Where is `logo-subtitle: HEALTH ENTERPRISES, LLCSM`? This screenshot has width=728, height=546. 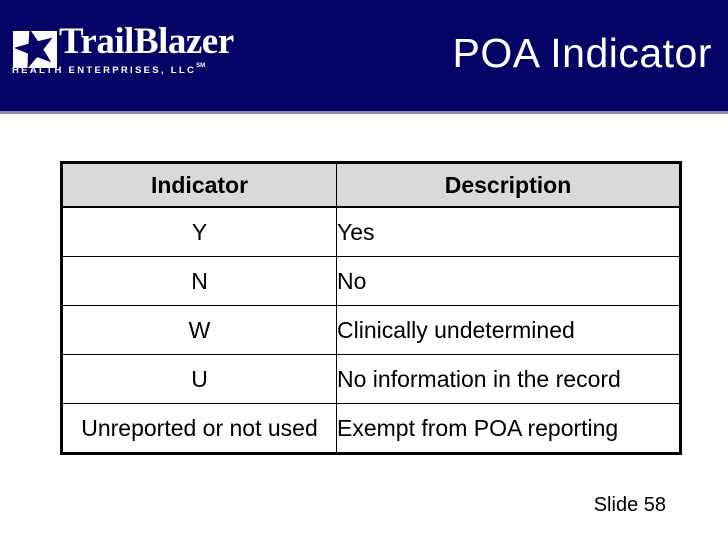
logo-subtitle: HEALTH ENTERPRISES, LLCSM is located at coordinates (108, 69).